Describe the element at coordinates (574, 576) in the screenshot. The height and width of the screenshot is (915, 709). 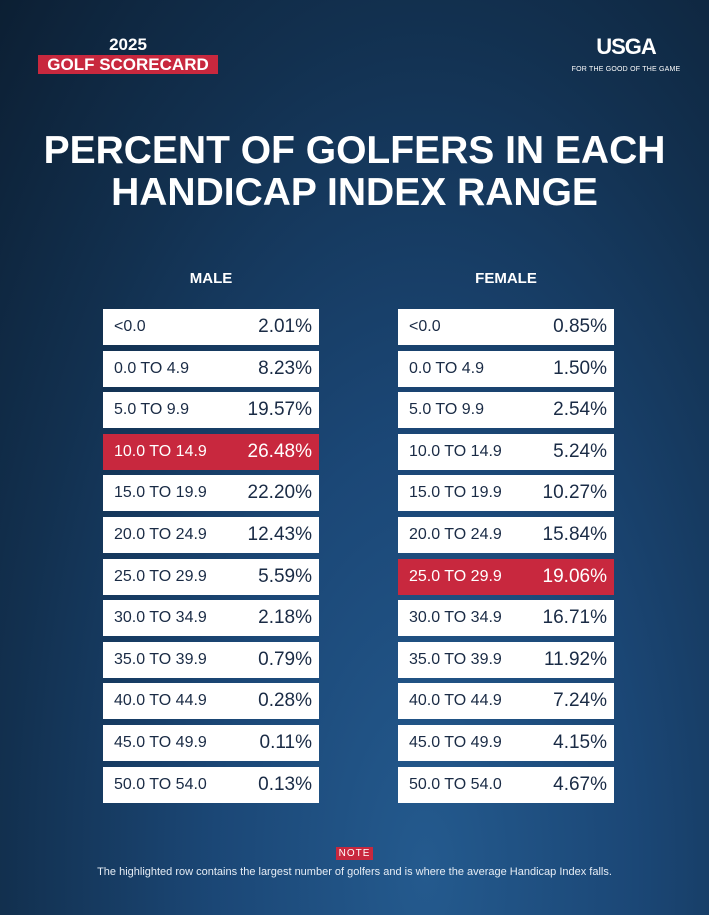
I see `percent-value: 19.06%` at that location.